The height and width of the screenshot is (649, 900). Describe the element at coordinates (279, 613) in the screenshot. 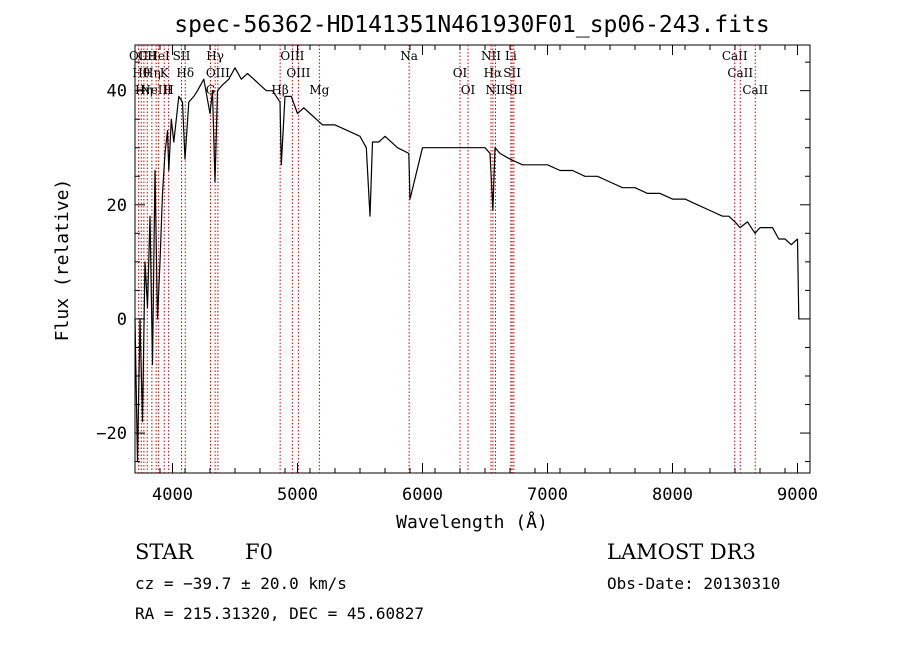

I see `coordinates: RA = 215.31320, DEC = 45.60827` at that location.